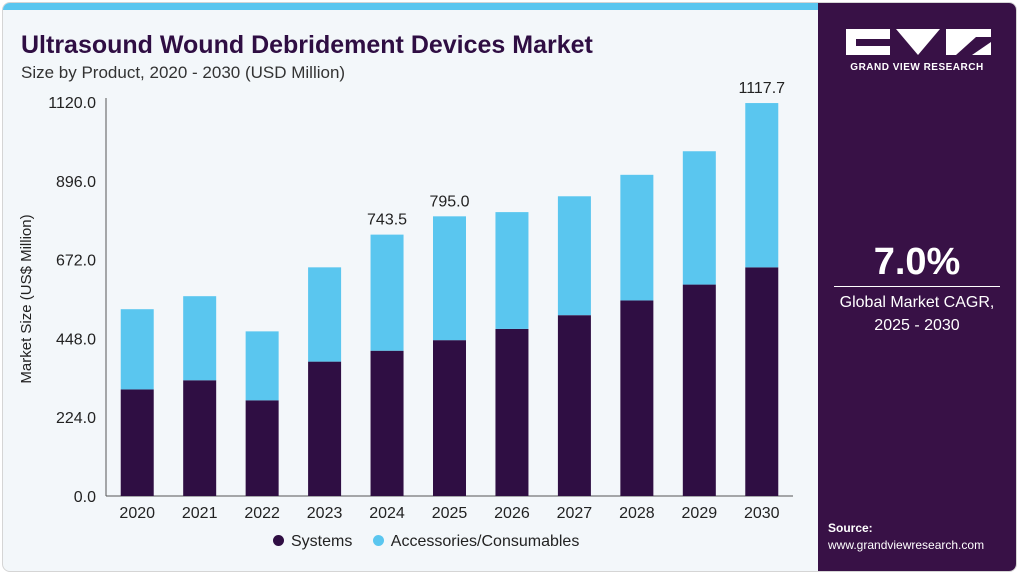 The width and height of the screenshot is (1019, 574). What do you see at coordinates (72, 103) in the screenshot?
I see `y-tick-label: 1120.0` at bounding box center [72, 103].